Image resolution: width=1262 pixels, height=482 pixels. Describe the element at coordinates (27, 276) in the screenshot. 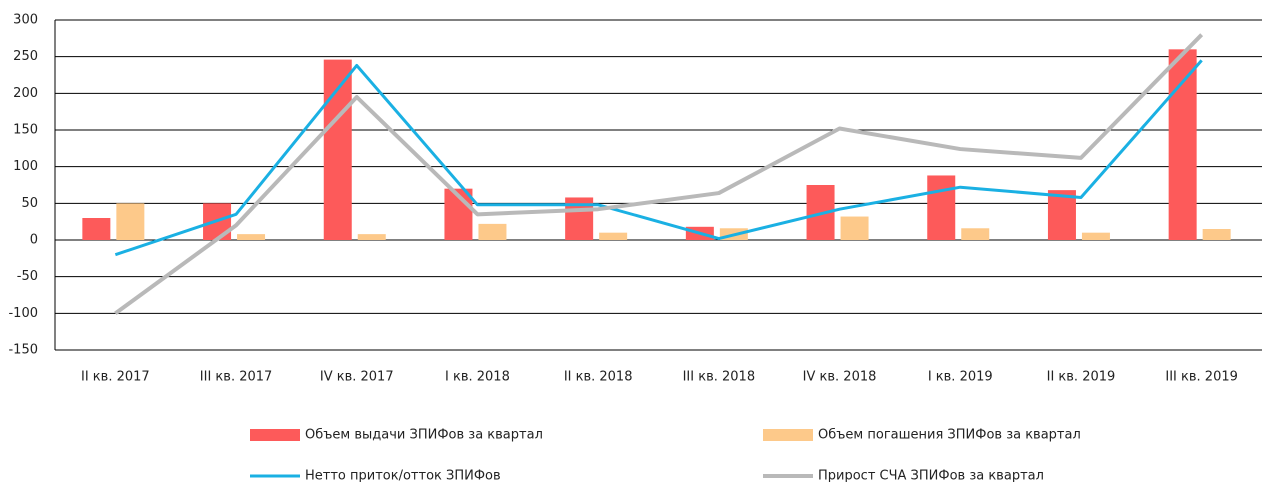

I see `y-tick-label: -50` at that location.